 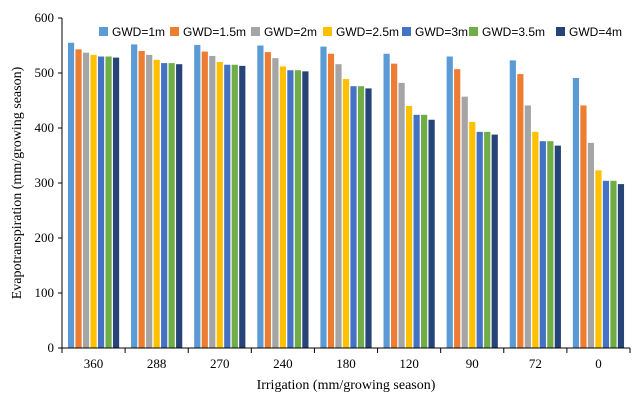 What do you see at coordinates (138, 32) in the screenshot?
I see `legend-label: GWD=1m` at bounding box center [138, 32].